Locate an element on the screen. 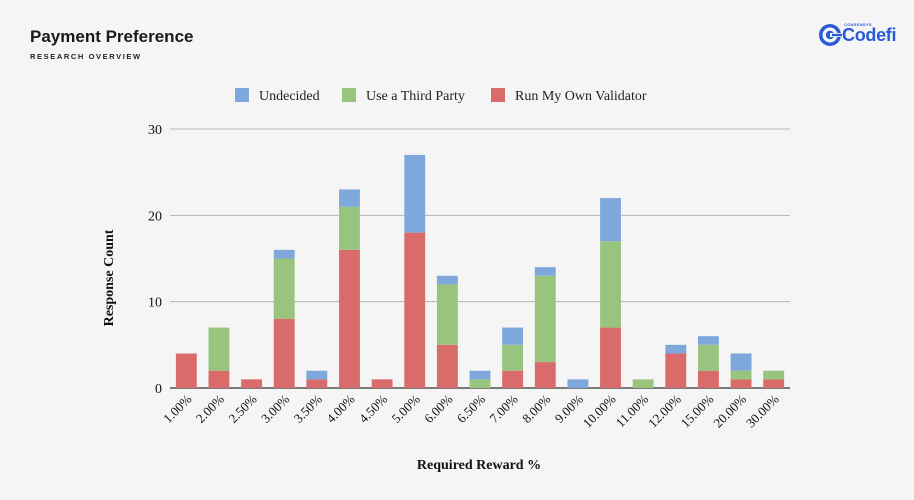 The width and height of the screenshot is (914, 500). y-tick-label: 20 is located at coordinates (155, 216).